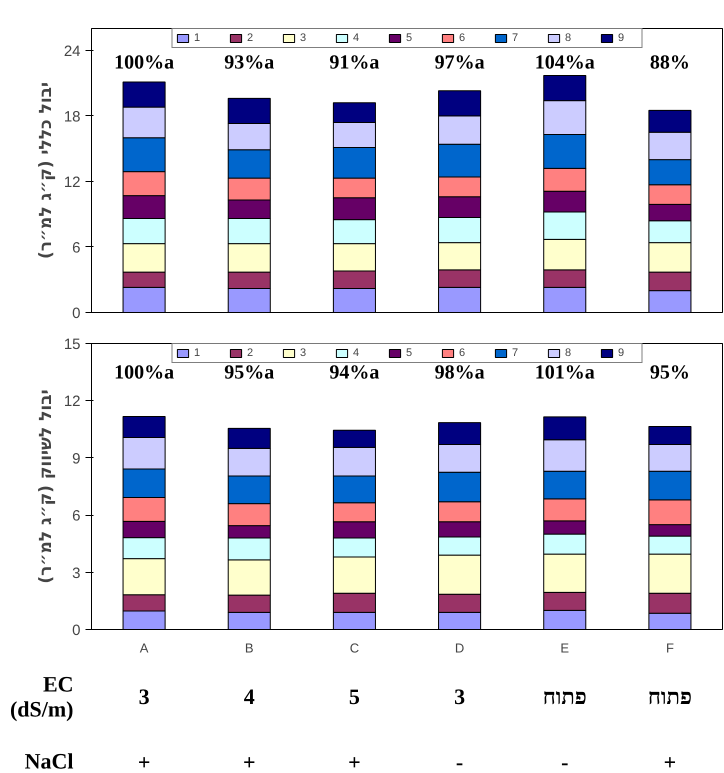 The height and width of the screenshot is (773, 724). Describe the element at coordinates (249, 648) in the screenshot. I see `x-tick-label: B` at that location.